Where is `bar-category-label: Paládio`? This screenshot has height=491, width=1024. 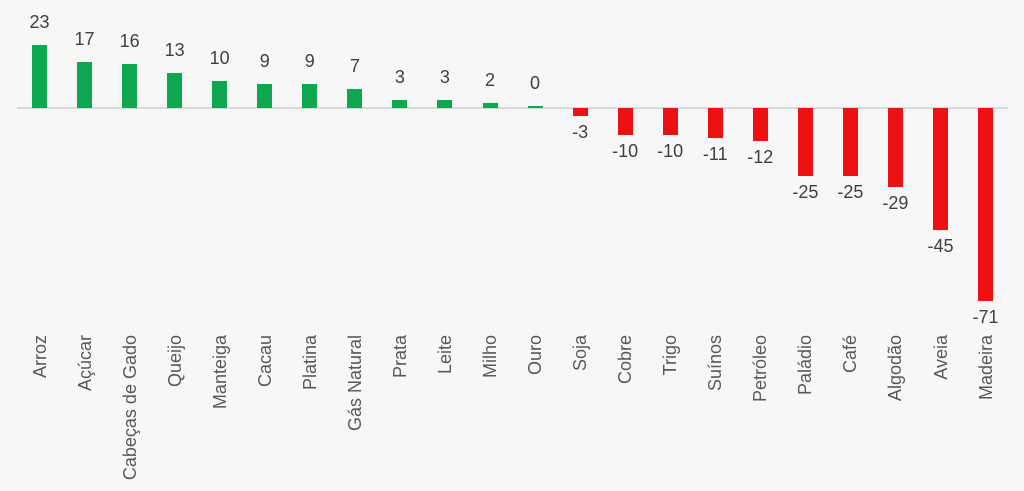 bar-category-label: Paládio is located at coordinates (805, 365).